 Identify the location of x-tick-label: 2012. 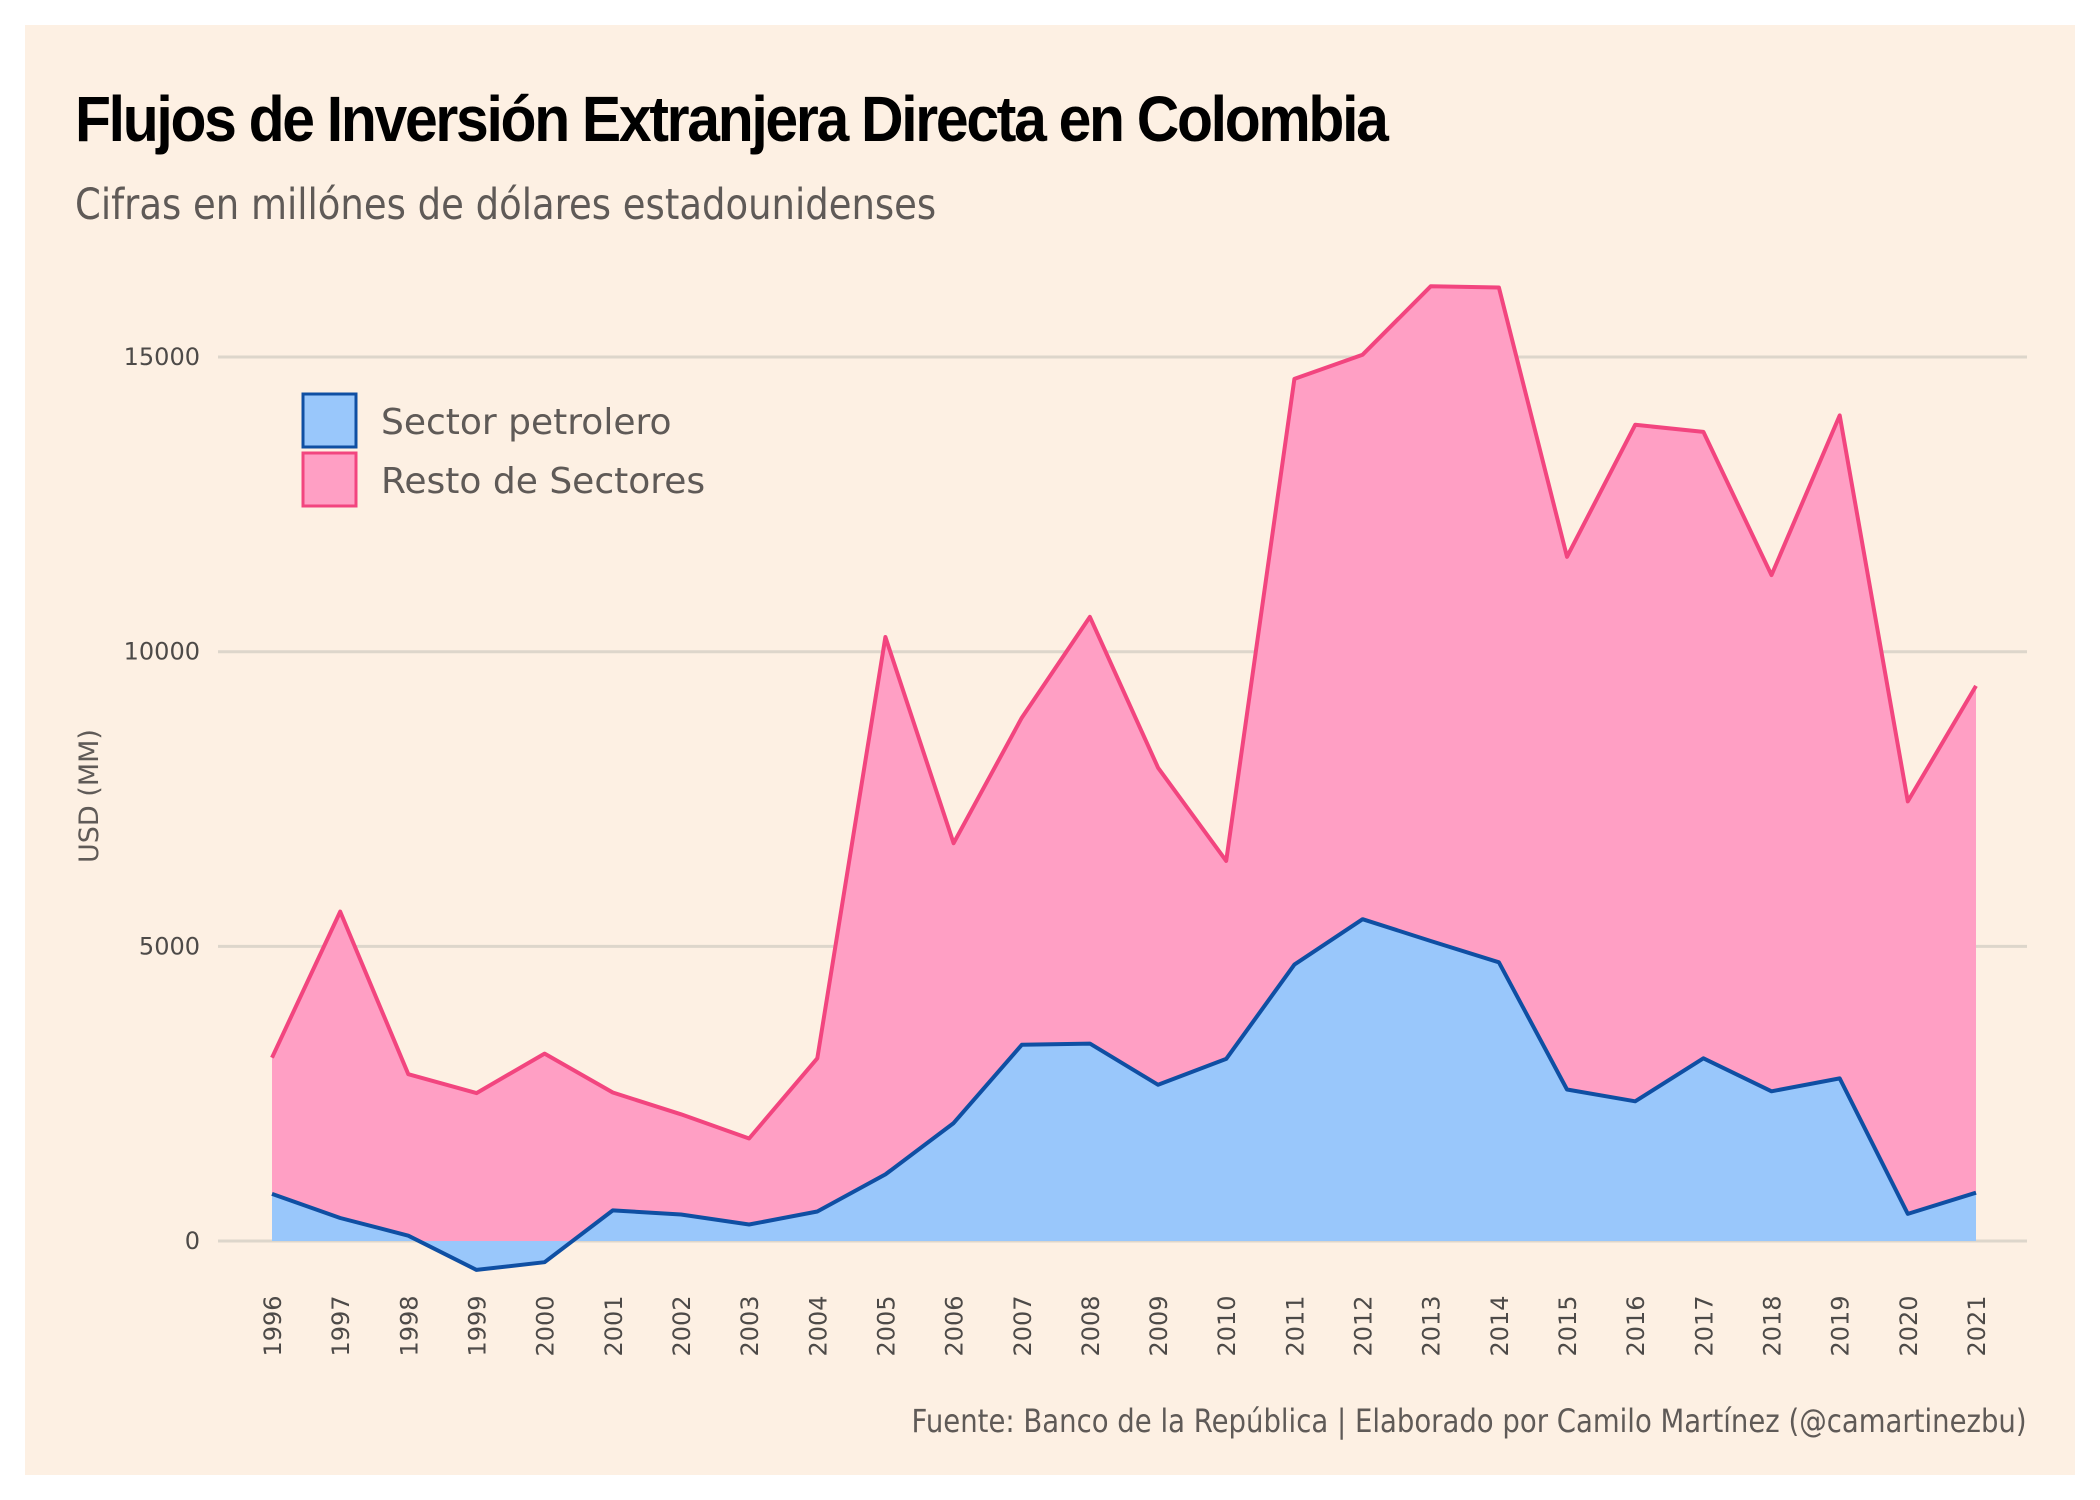
(1364, 1325).